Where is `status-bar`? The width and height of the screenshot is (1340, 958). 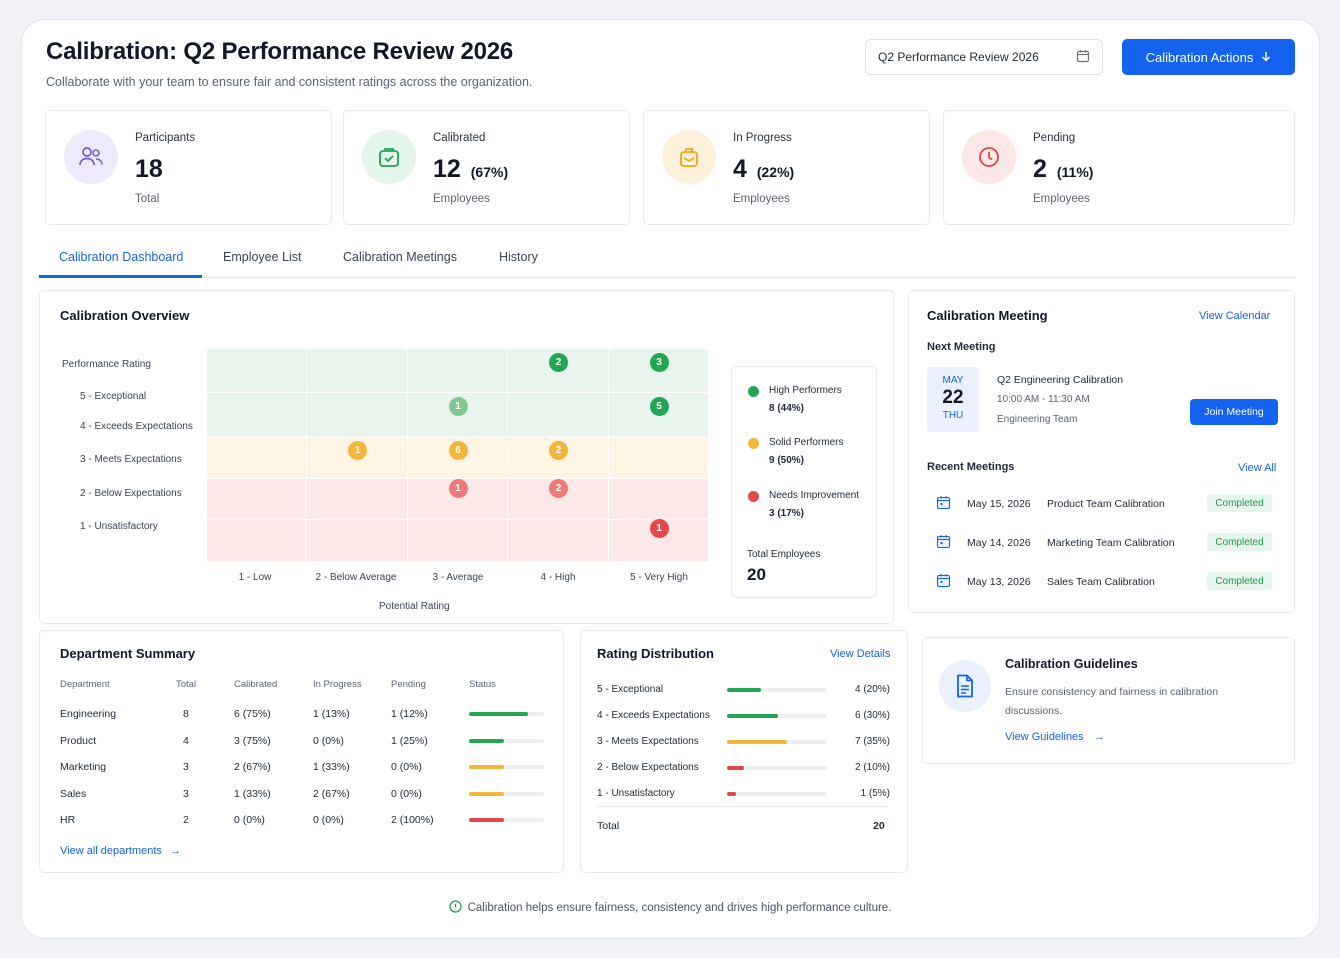
status-bar is located at coordinates (506, 740).